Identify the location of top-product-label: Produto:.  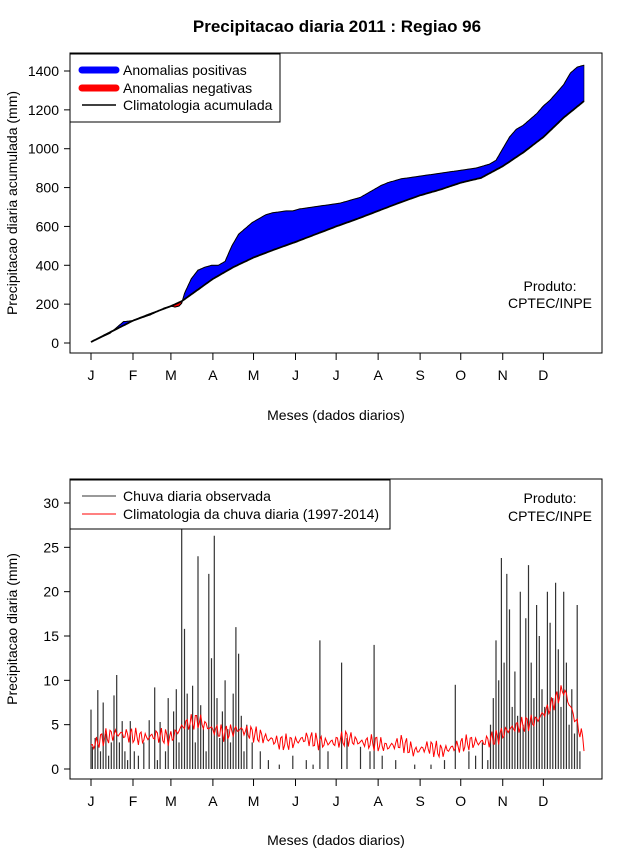
(550, 286).